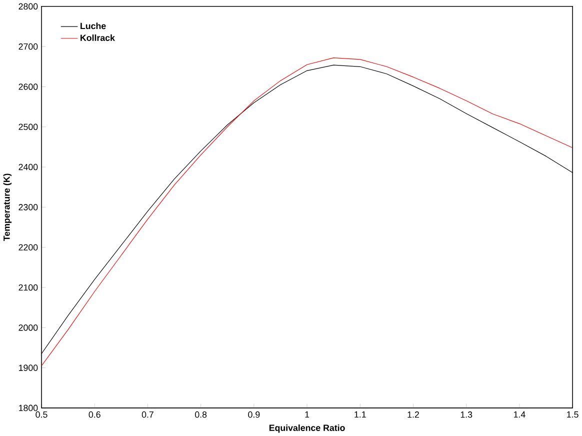 The height and width of the screenshot is (436, 582). What do you see at coordinates (7, 207) in the screenshot?
I see `y-axis-title: Temperature (K)` at bounding box center [7, 207].